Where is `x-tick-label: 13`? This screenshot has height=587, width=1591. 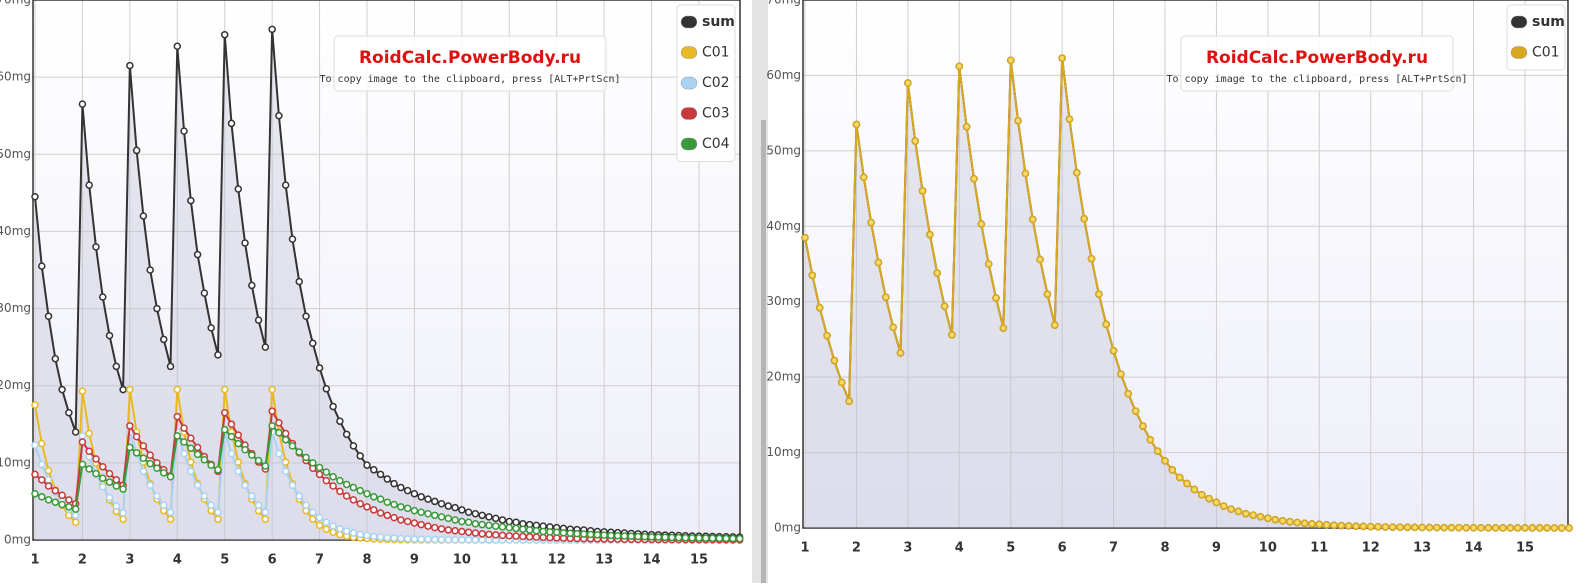
x-tick-label: 13 is located at coordinates (604, 560).